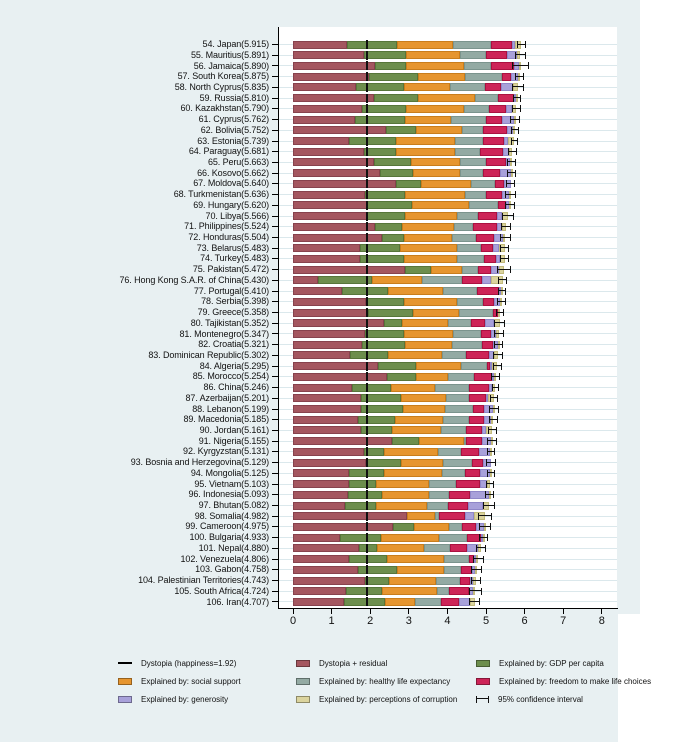  I want to click on bar-row: 92. Kyrgyzstan(5.131), so click(320, 452).